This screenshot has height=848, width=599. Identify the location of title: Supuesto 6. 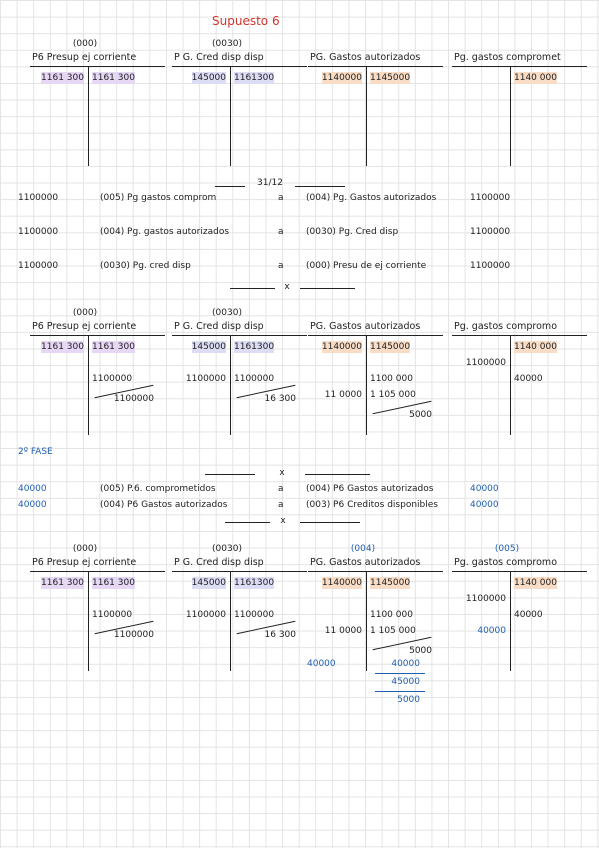
(246, 21).